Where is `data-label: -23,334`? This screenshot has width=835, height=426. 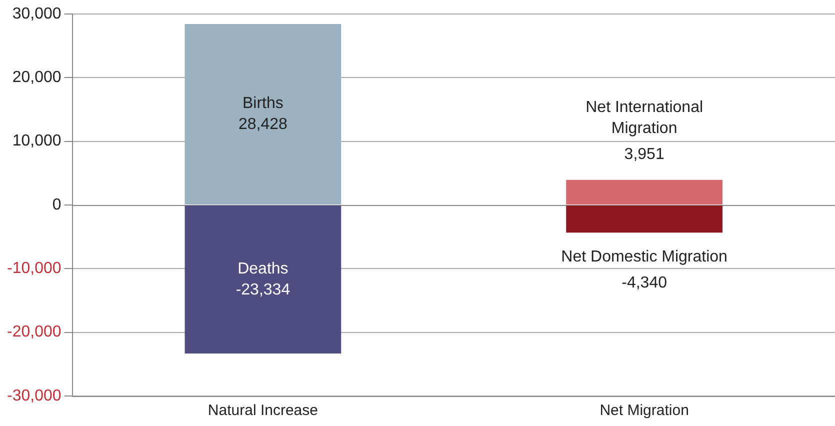 data-label: -23,334 is located at coordinates (263, 289).